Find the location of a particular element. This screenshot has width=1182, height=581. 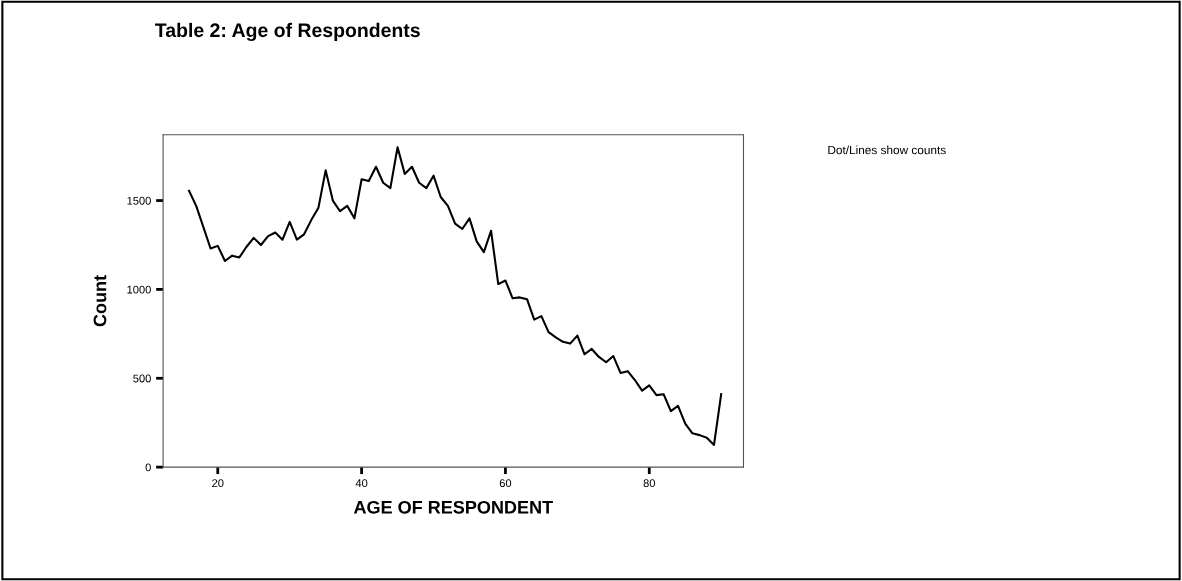

text: Dot/Lines show counts is located at coordinates (887, 150).